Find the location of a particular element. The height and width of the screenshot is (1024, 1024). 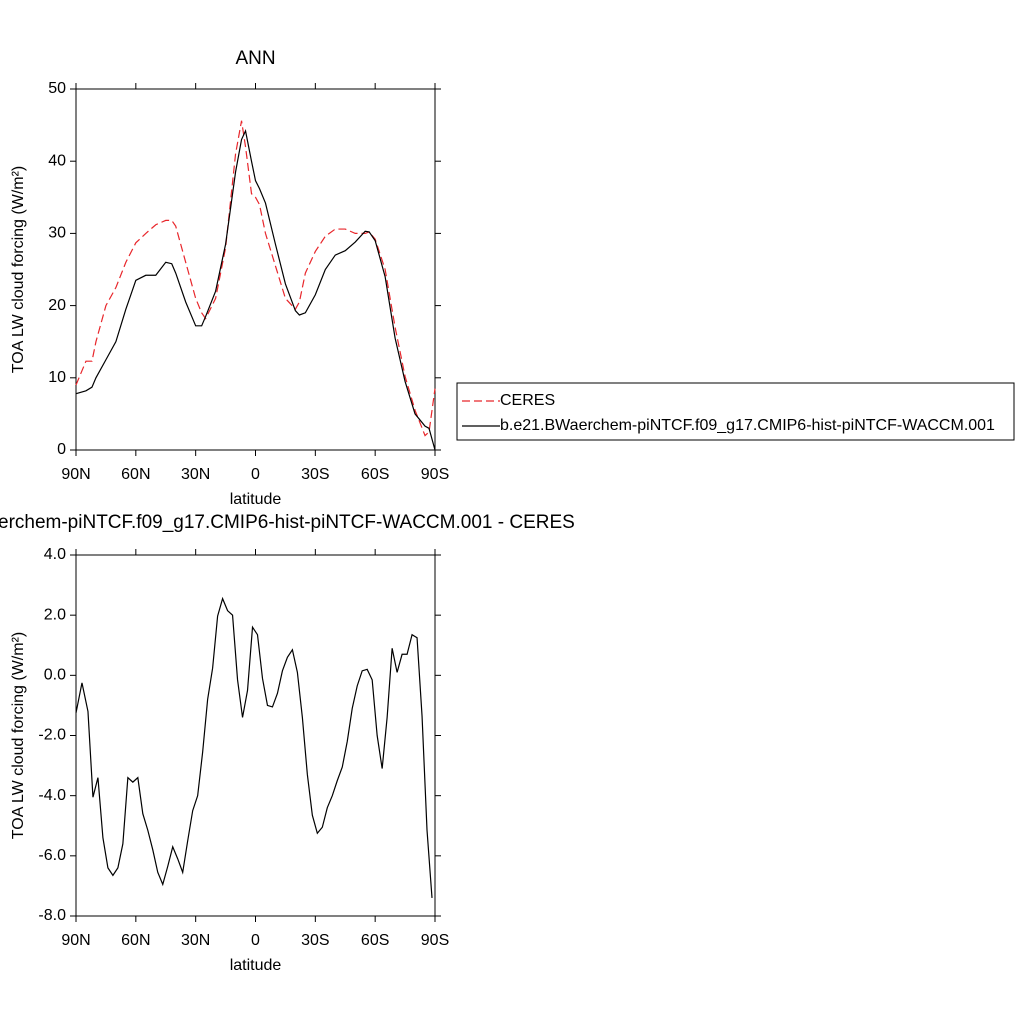

y-tick-label: 0 is located at coordinates (61, 449).